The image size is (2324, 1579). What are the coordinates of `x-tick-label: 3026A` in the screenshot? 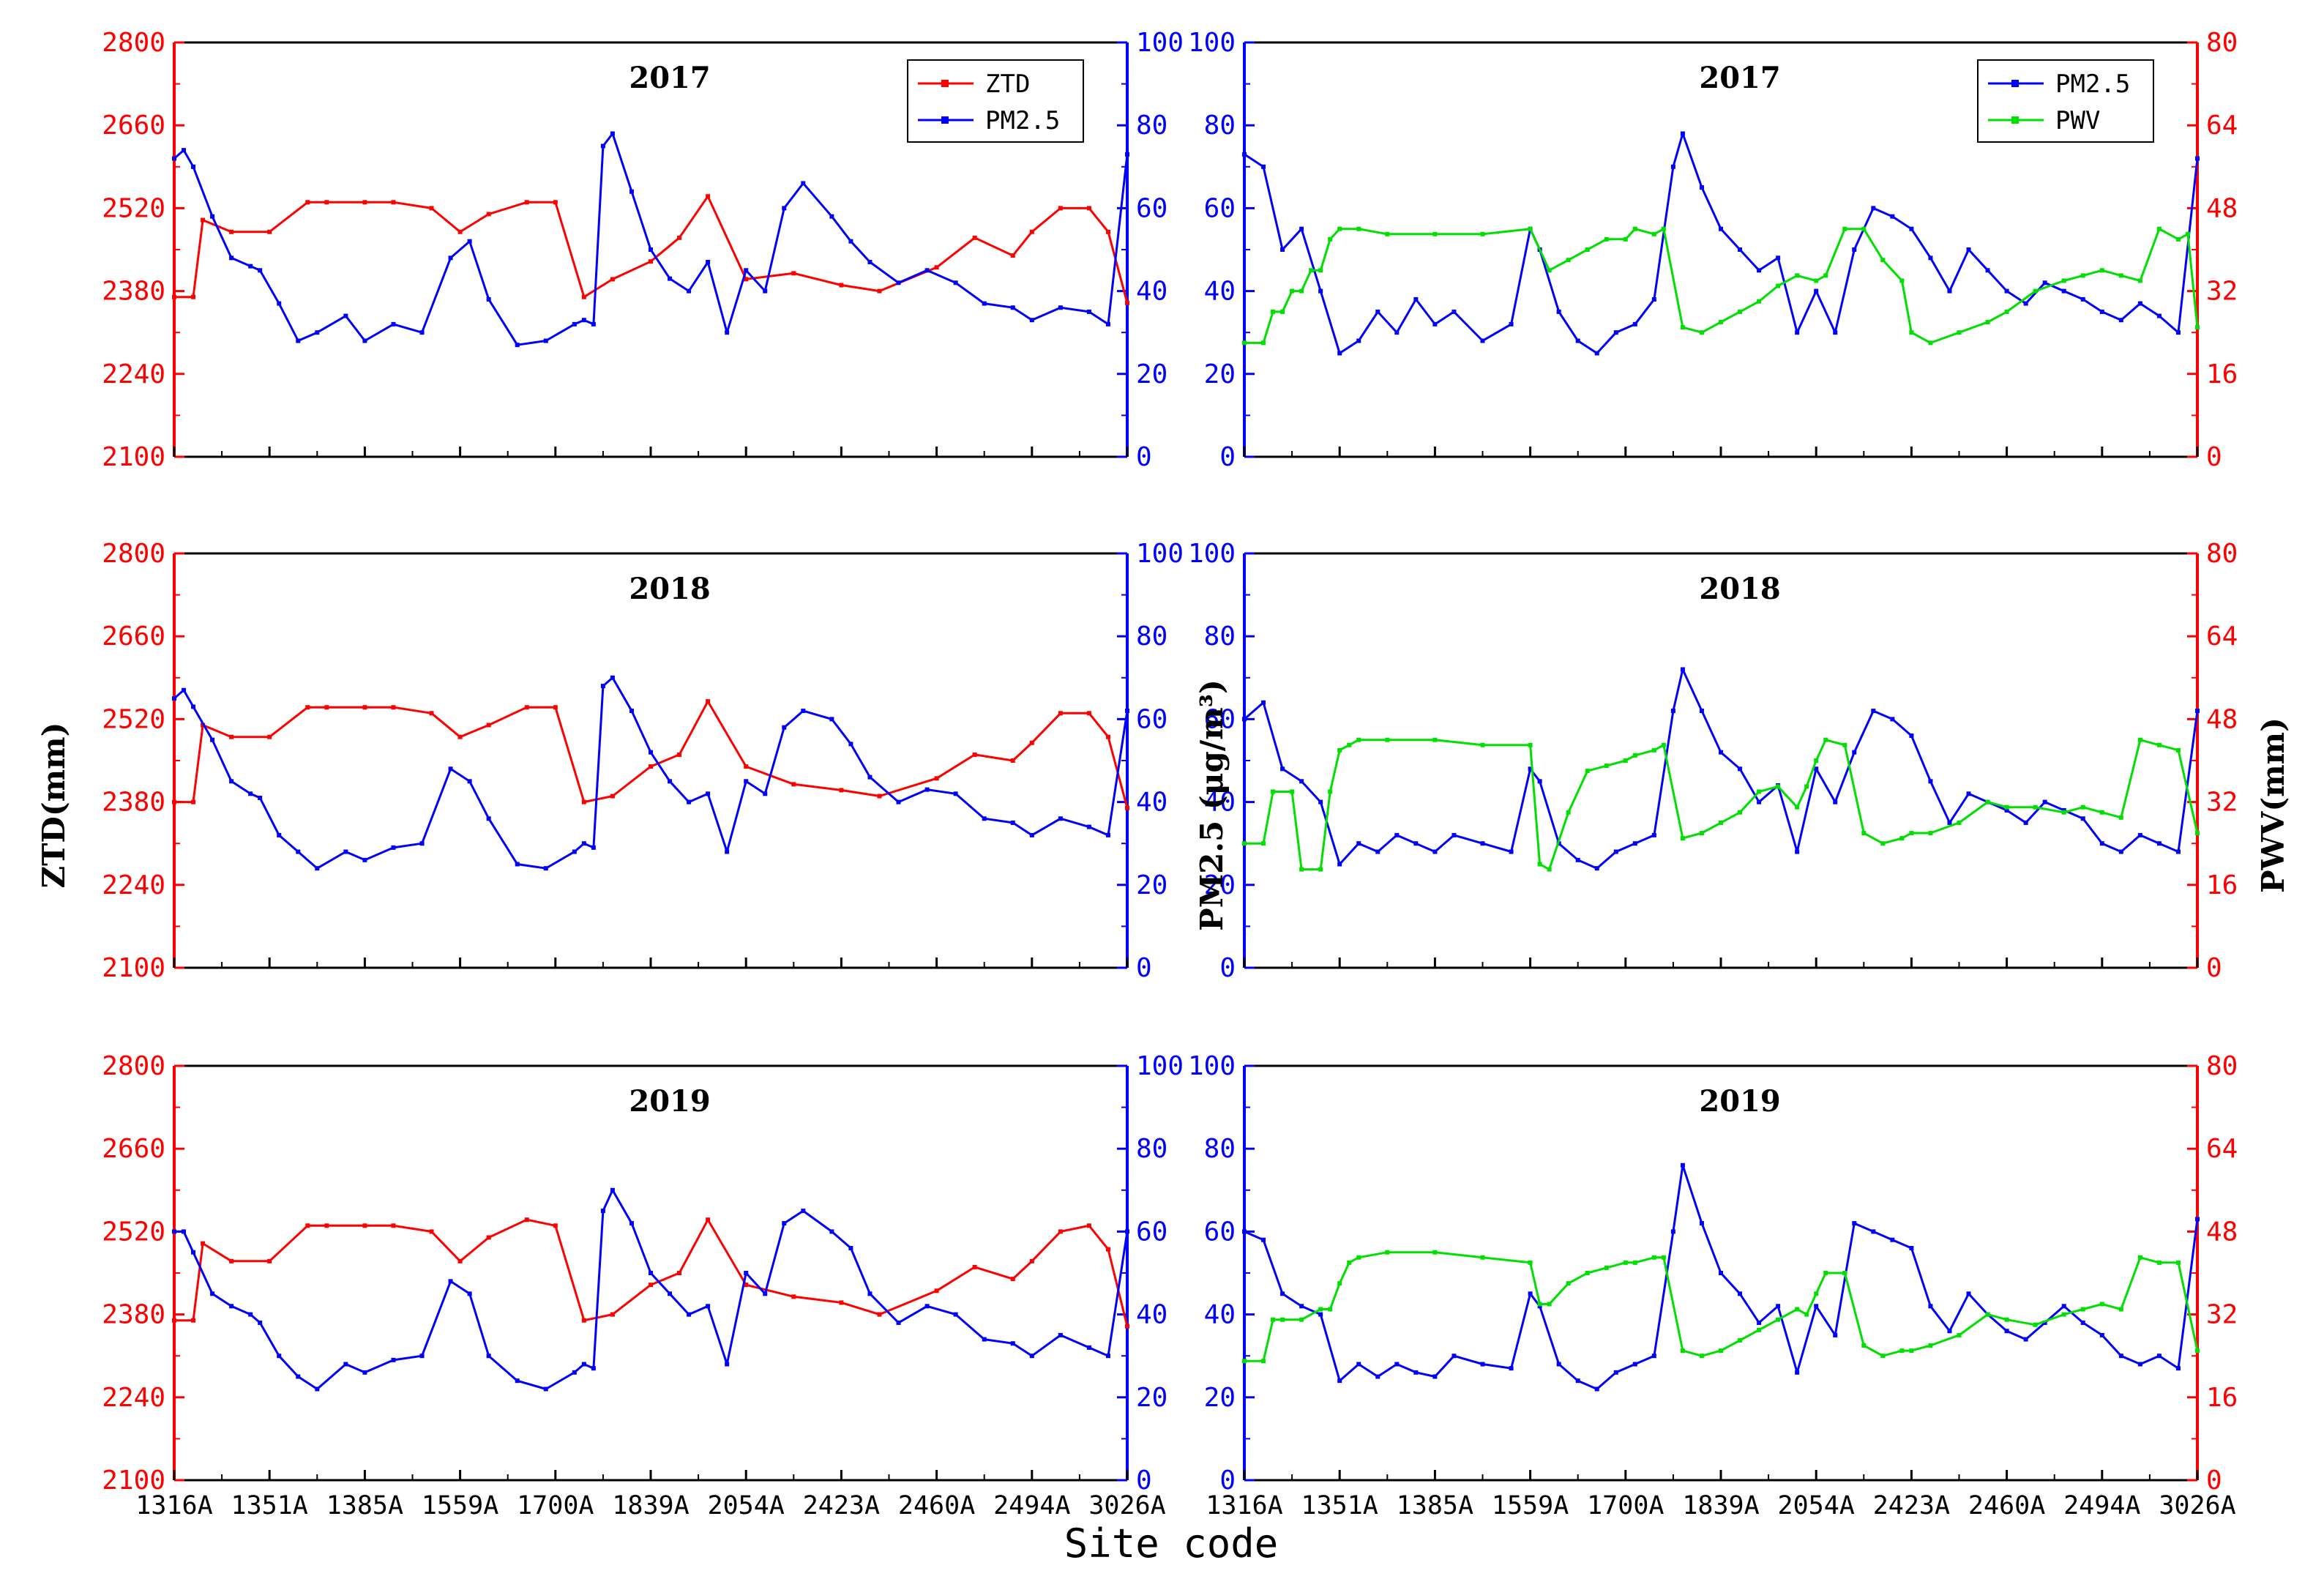 It's located at (1126, 1505).